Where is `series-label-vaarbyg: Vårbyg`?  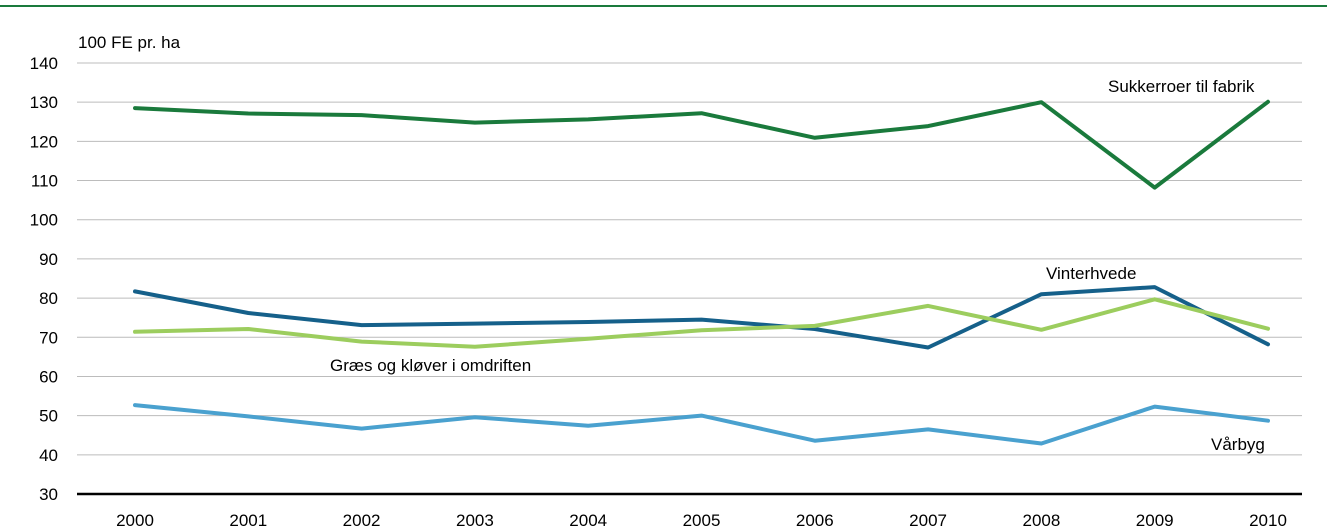
series-label-vaarbyg: Vårbyg is located at coordinates (1238, 444).